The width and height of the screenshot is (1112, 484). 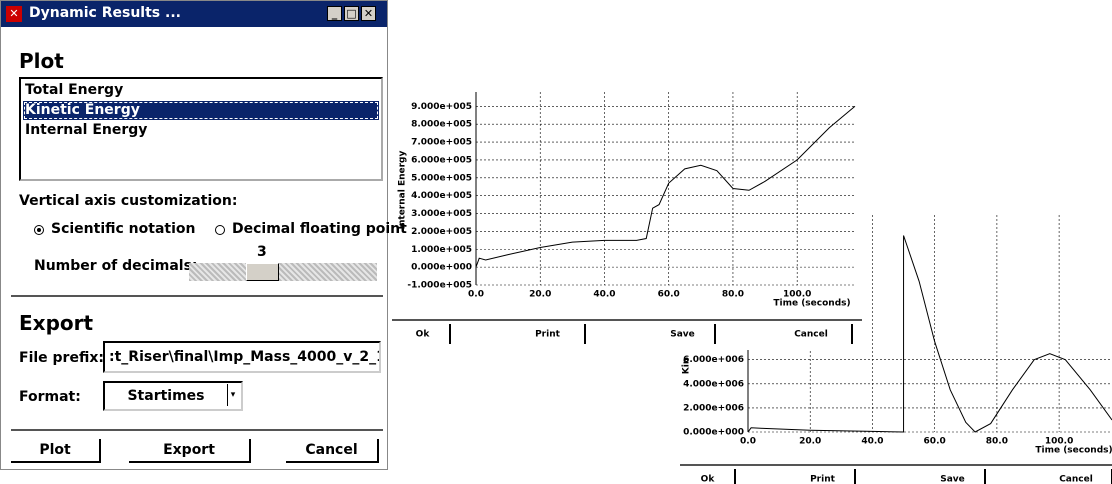 I want to click on y-tick-label: 5.000e+005, so click(x=441, y=178).